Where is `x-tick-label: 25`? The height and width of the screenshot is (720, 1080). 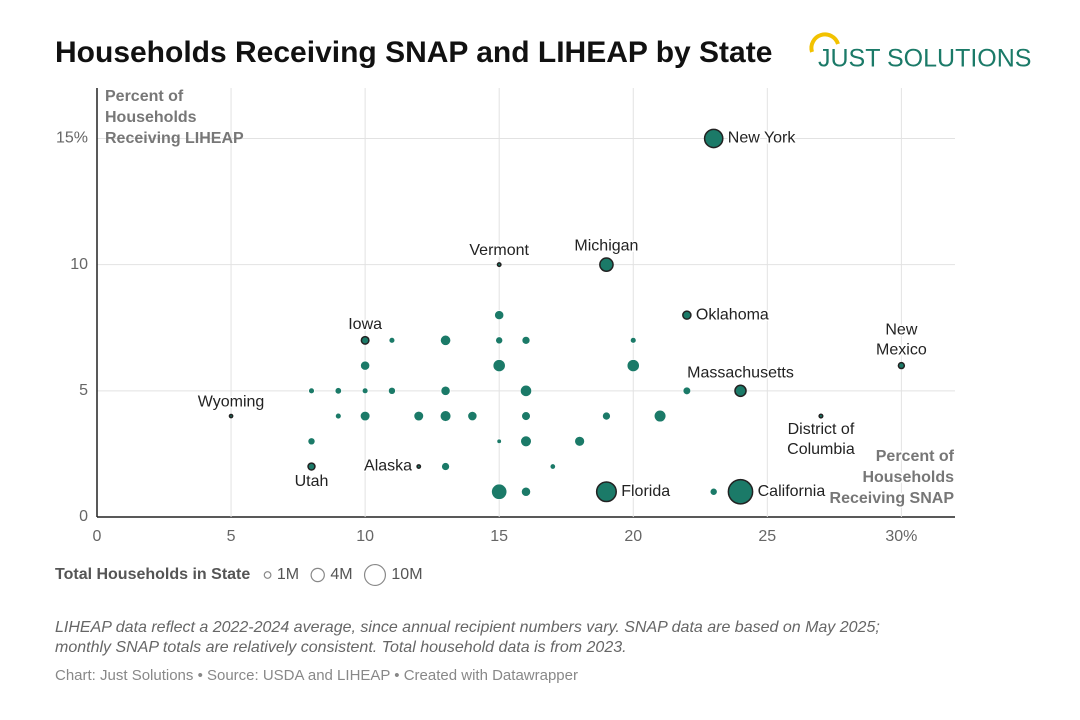
x-tick-label: 25 is located at coordinates (767, 536).